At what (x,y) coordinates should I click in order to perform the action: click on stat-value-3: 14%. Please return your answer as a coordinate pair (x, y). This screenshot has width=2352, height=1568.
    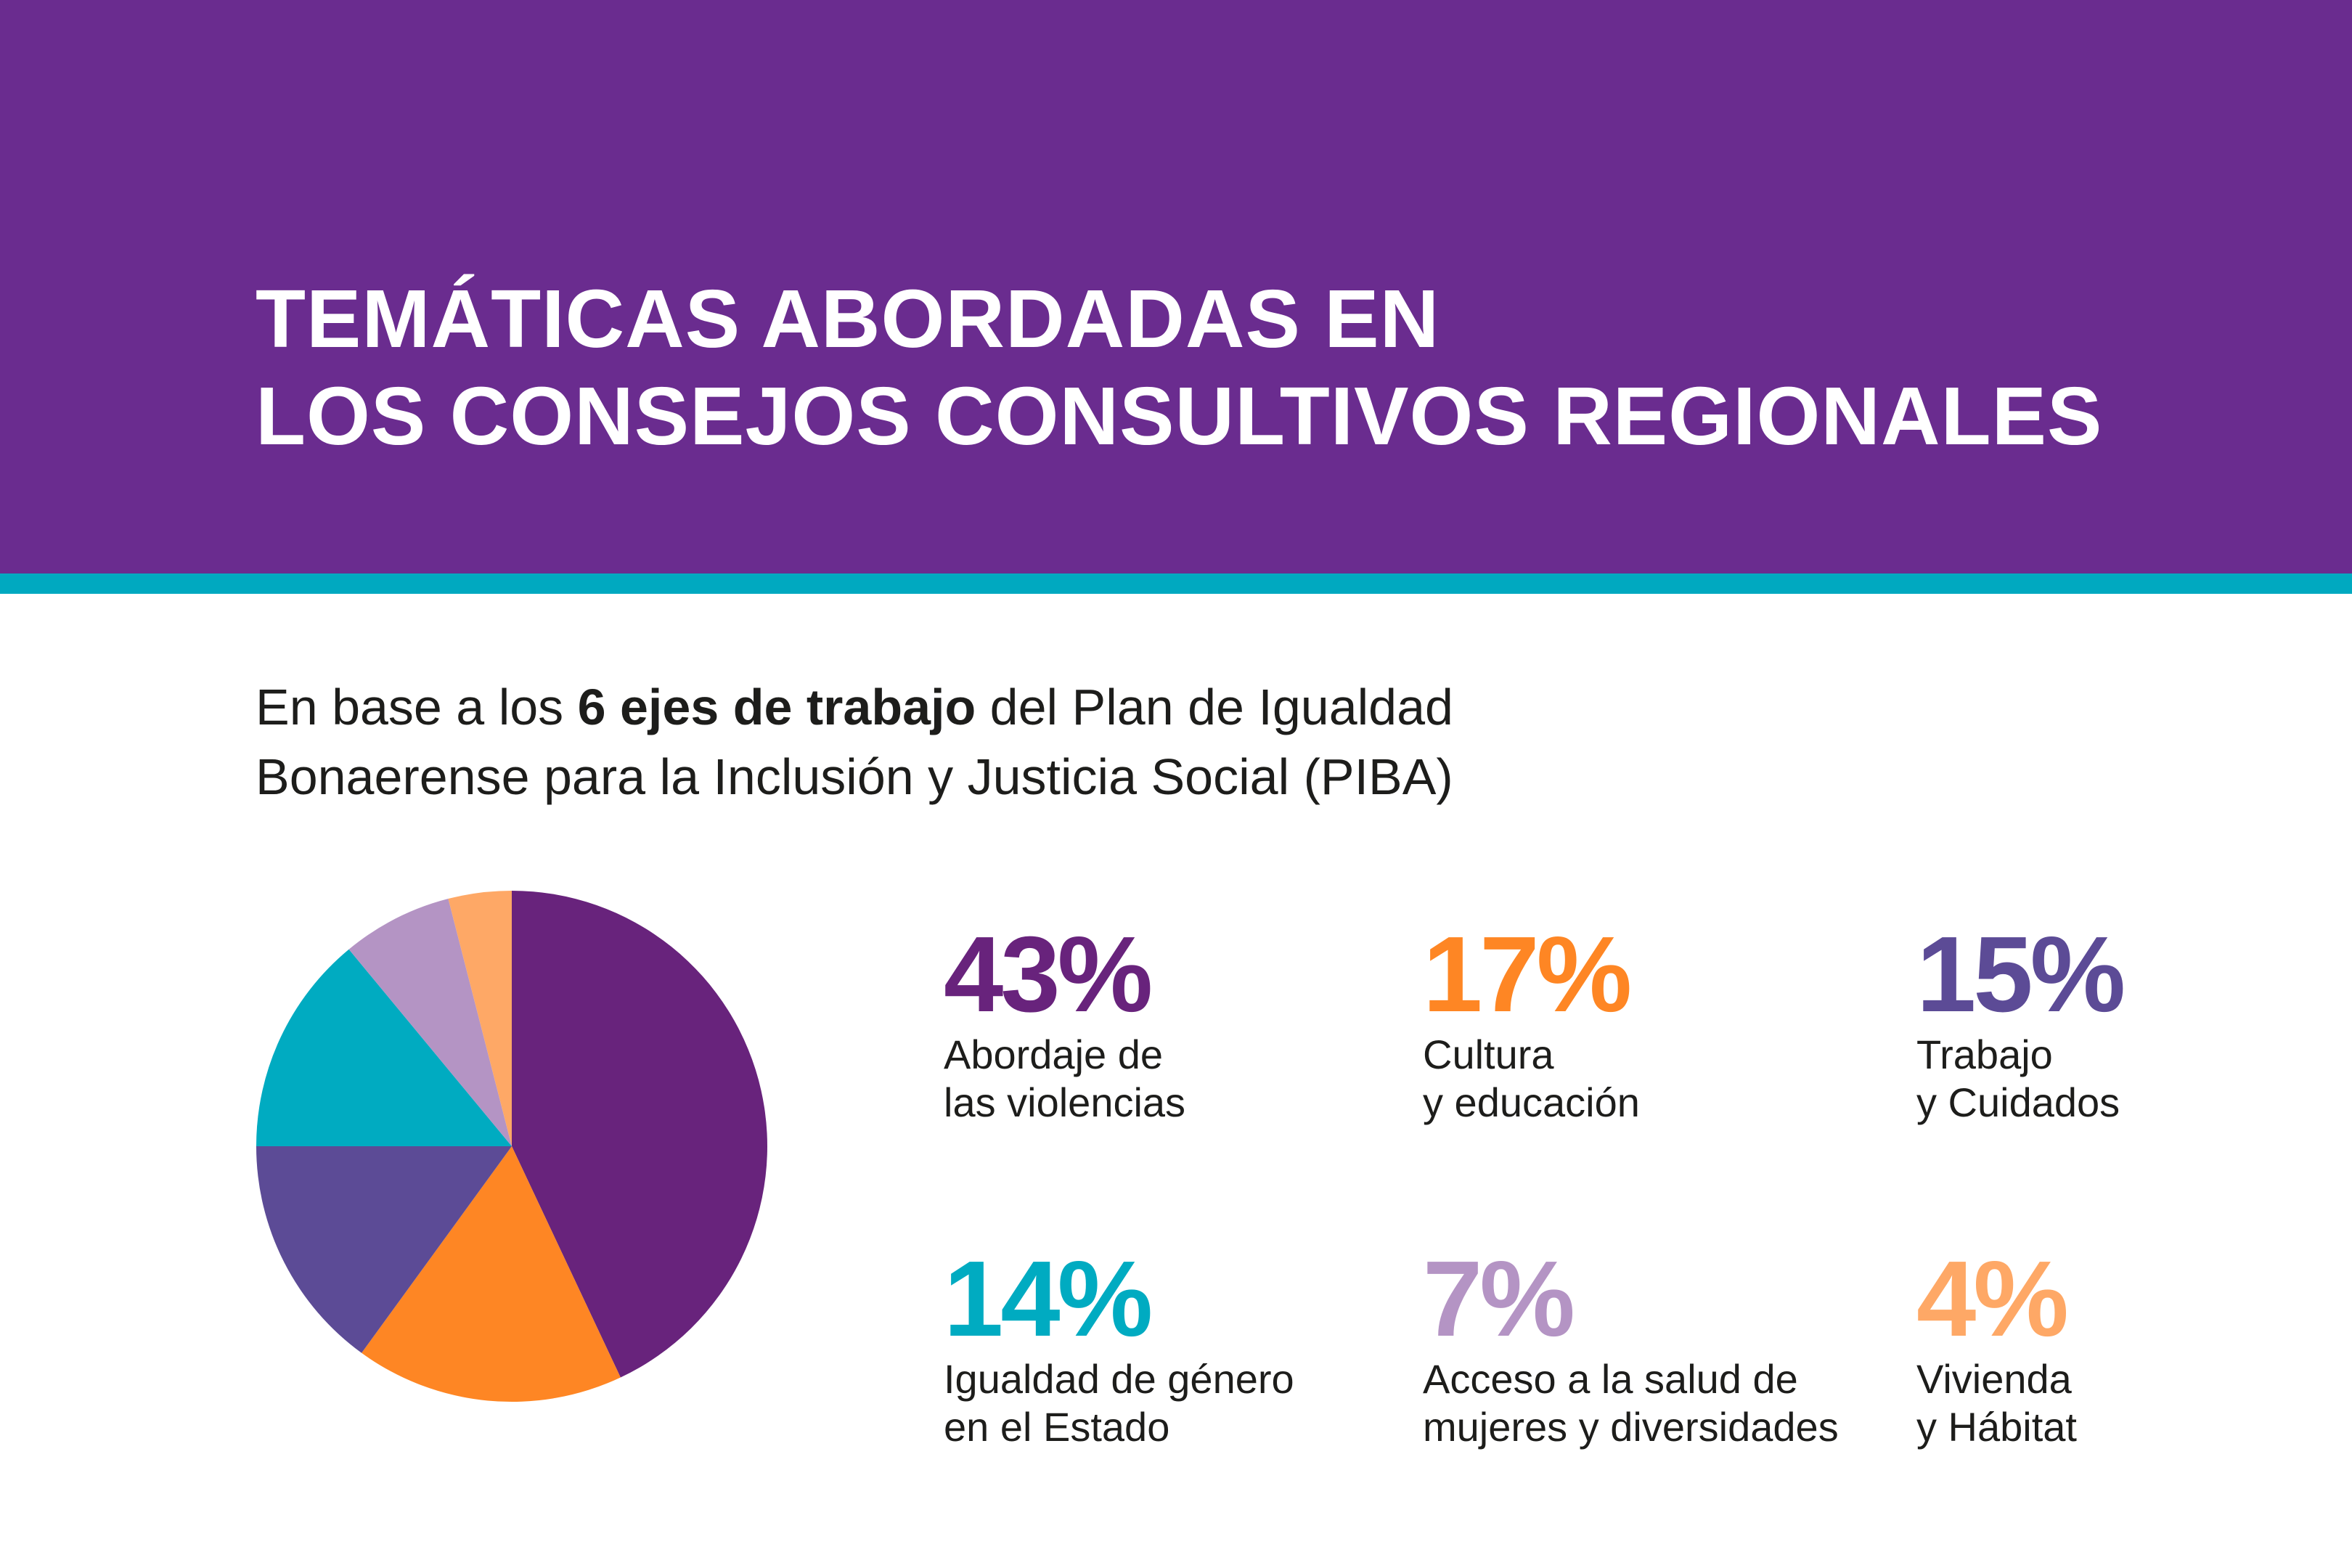
    Looking at the image, I should click on (1049, 1299).